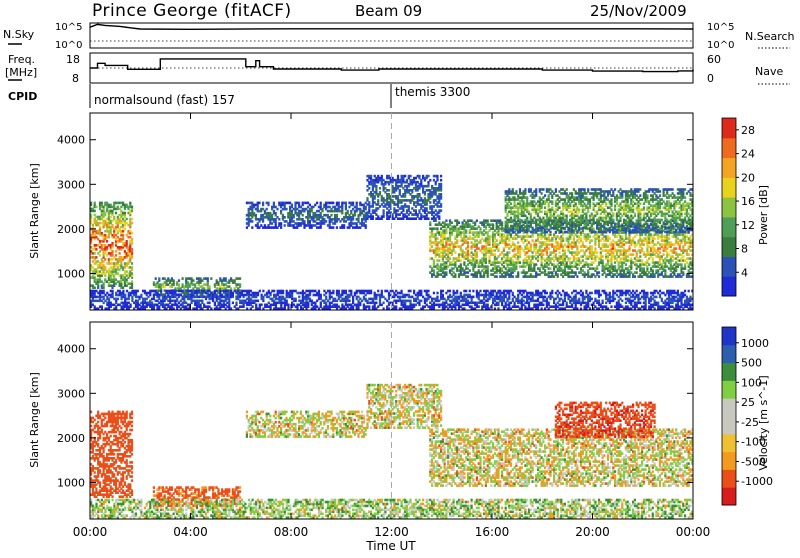 This screenshot has height=558, width=800. I want to click on freq-right-tick-top: 60, so click(714, 59).